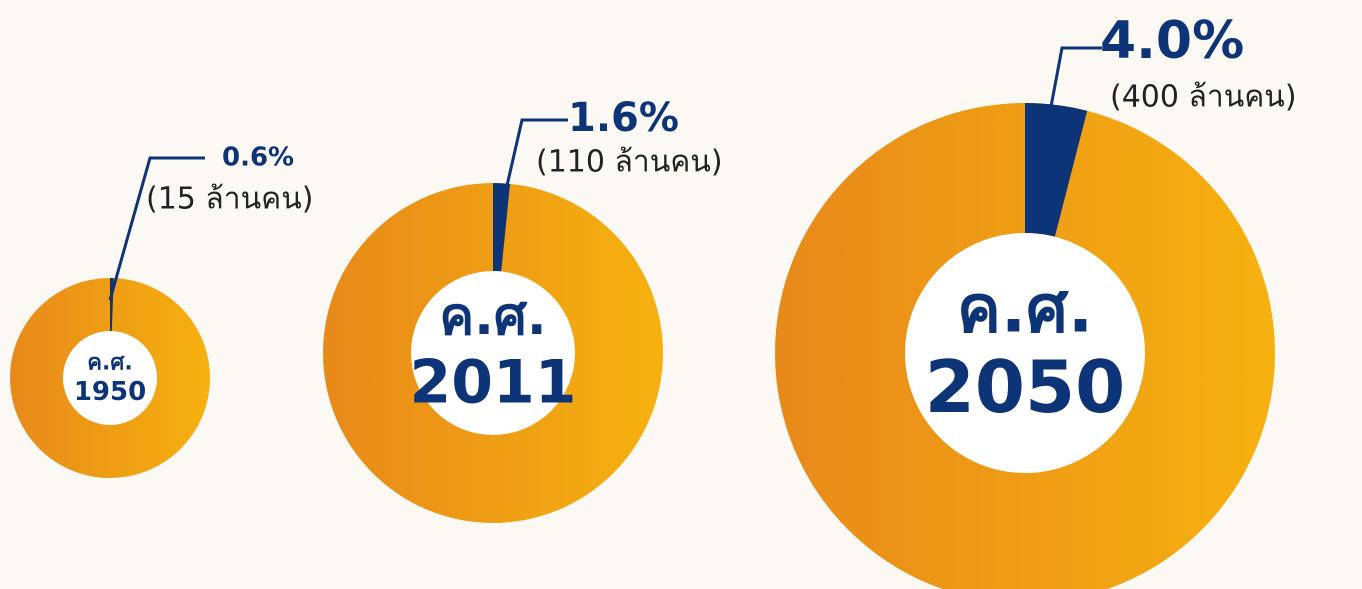  Describe the element at coordinates (493, 383) in the screenshot. I see `center-label: 2011` at that location.